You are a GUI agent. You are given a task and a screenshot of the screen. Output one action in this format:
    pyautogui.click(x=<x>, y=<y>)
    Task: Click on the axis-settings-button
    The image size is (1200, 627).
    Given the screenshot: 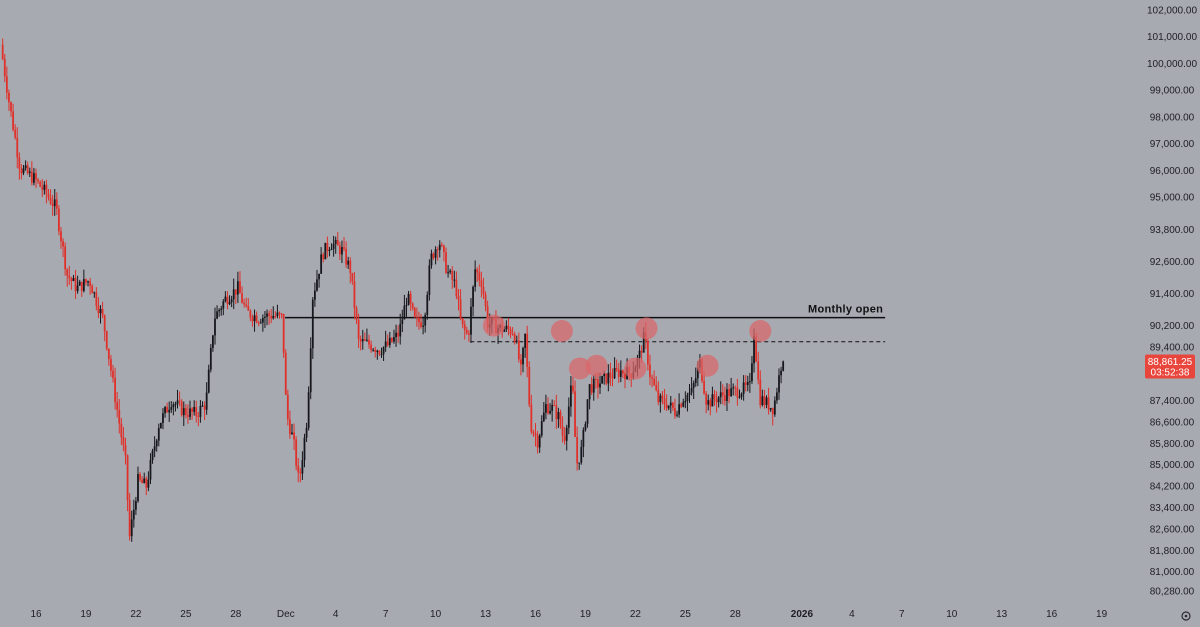 What is the action you would take?
    pyautogui.click(x=1186, y=616)
    